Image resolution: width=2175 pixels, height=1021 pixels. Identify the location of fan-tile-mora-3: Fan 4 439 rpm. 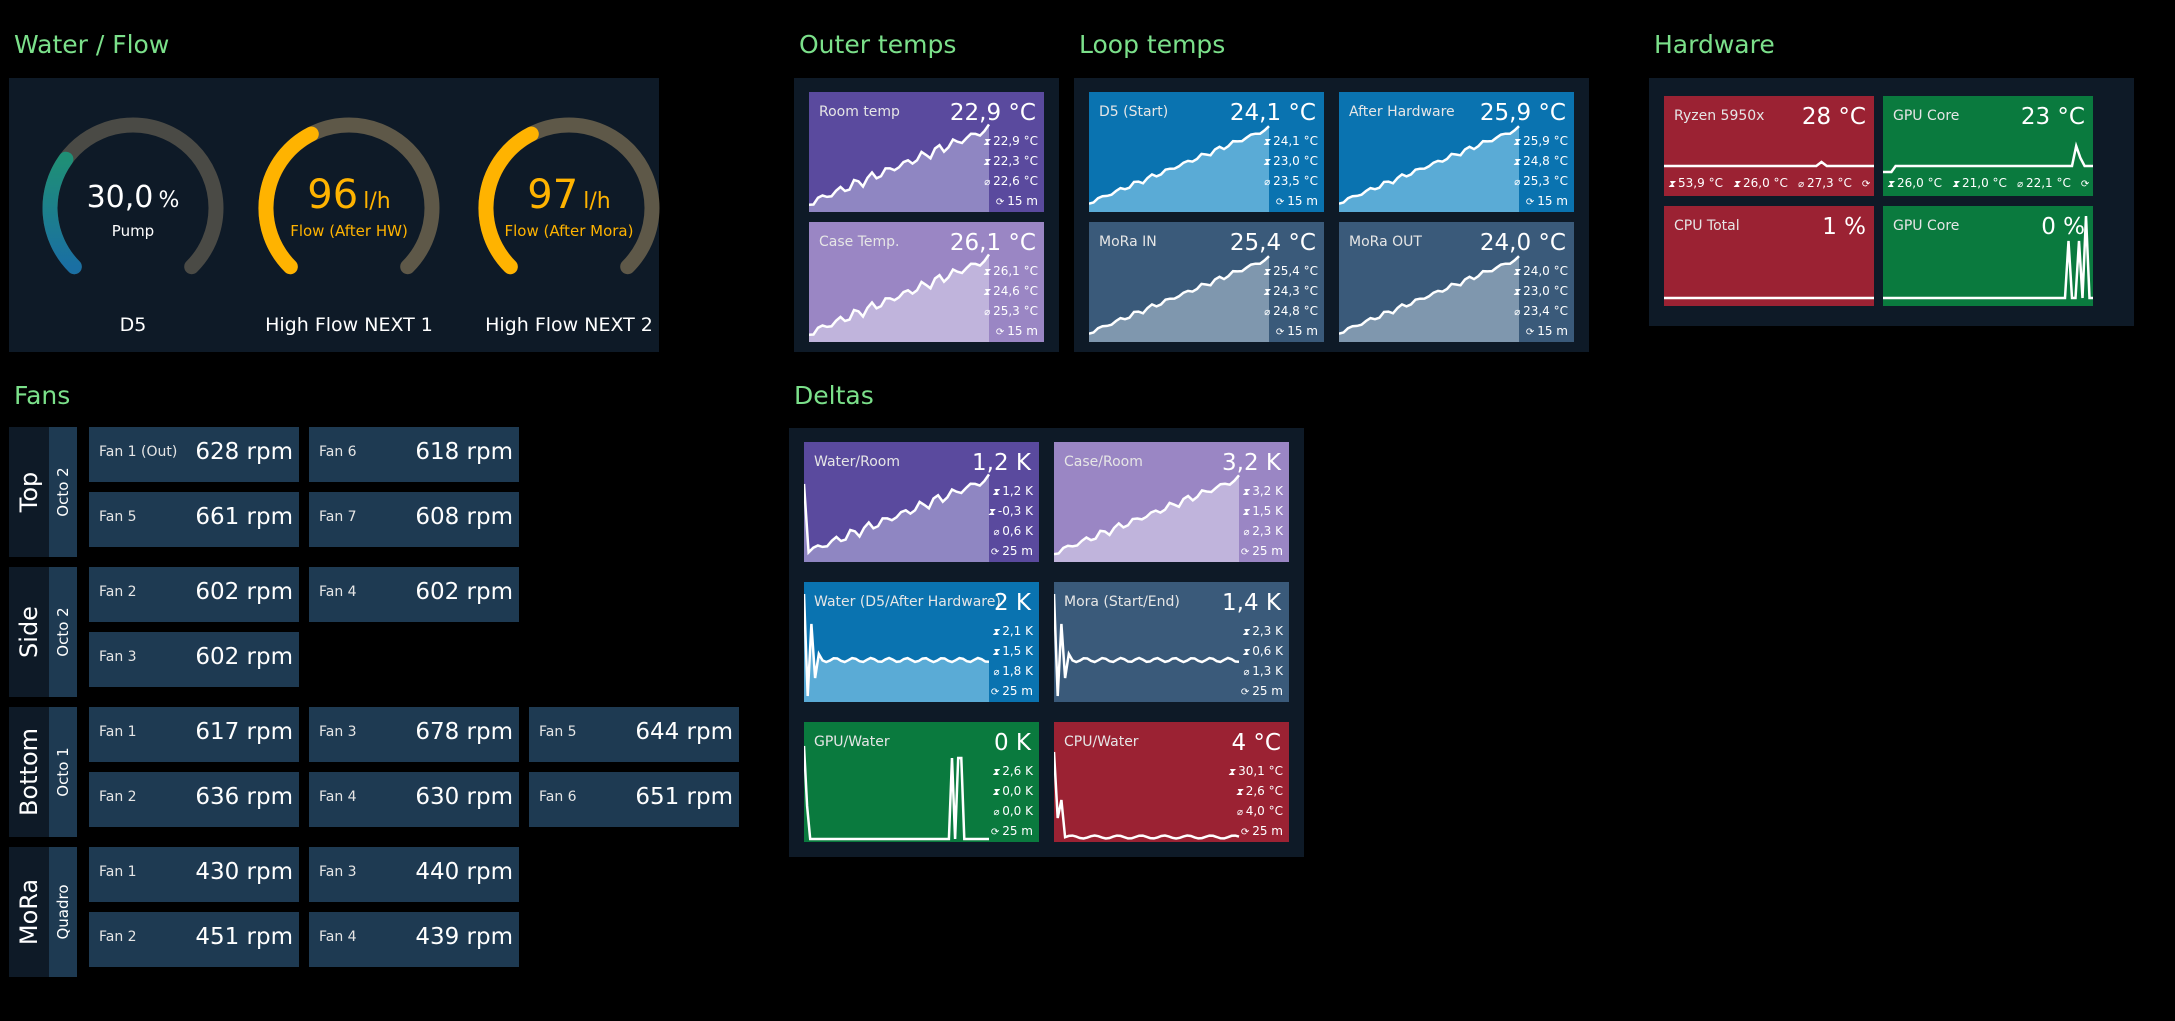
(414, 939).